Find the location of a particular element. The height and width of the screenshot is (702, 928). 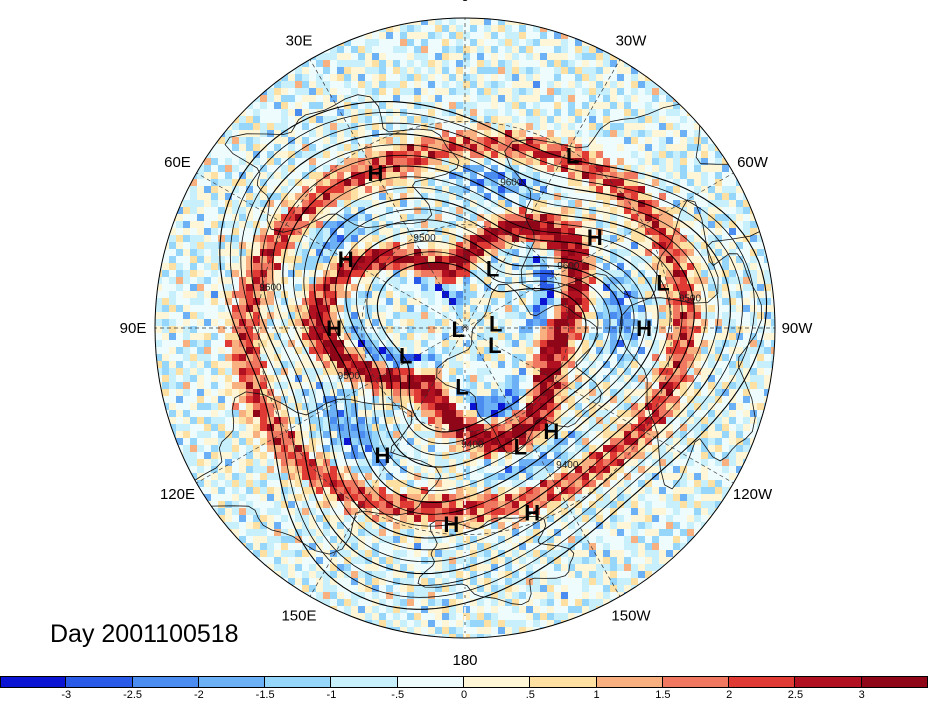

longitude-label: 0 is located at coordinates (465, 2).